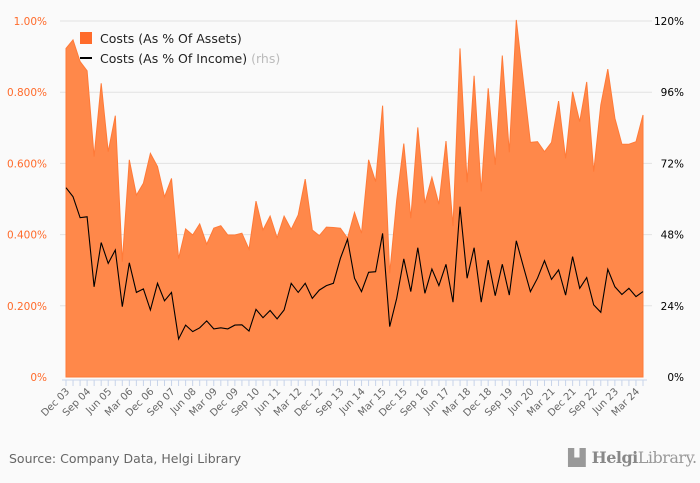 Image resolution: width=700 pixels, height=483 pixels. Describe the element at coordinates (27, 307) in the screenshot. I see `left-axis-tick-label: 0.200%` at that location.